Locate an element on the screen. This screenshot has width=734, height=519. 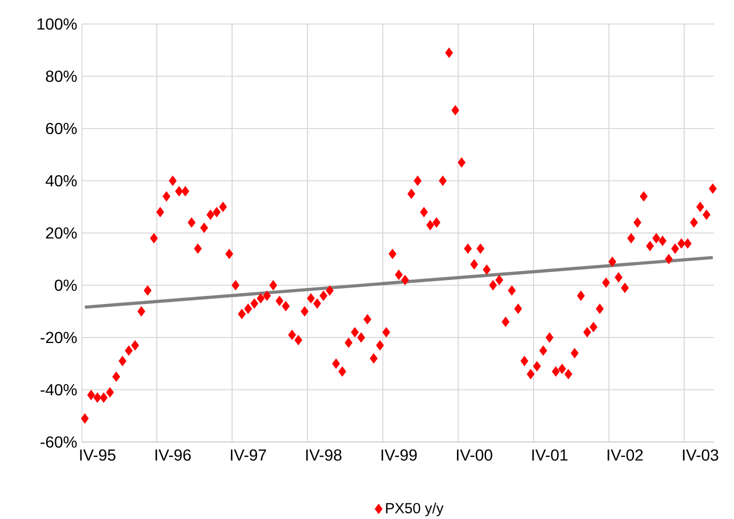
x-tick-label: IV-00 is located at coordinates (474, 455).